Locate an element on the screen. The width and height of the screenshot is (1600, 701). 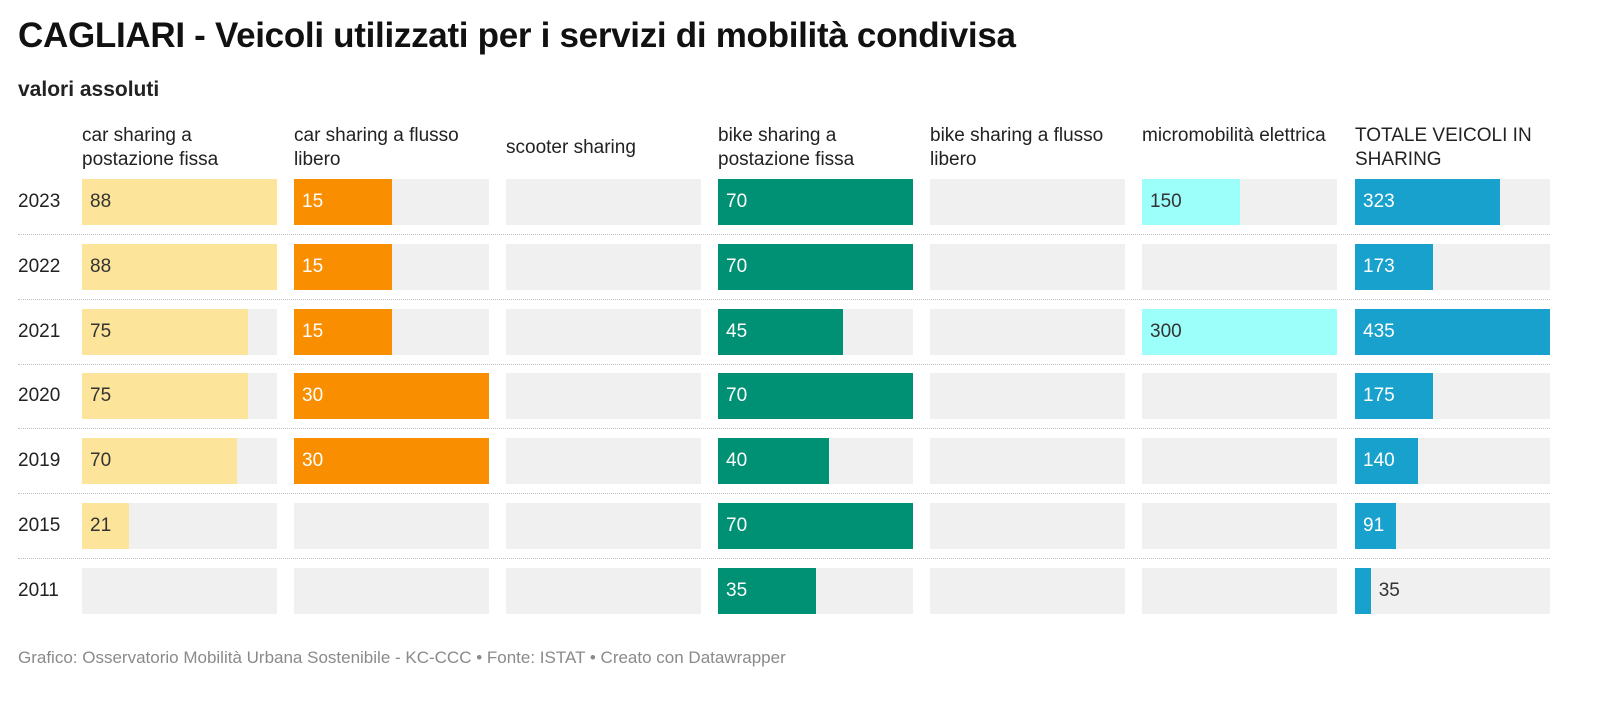
data-label: 435 is located at coordinates (1379, 331).